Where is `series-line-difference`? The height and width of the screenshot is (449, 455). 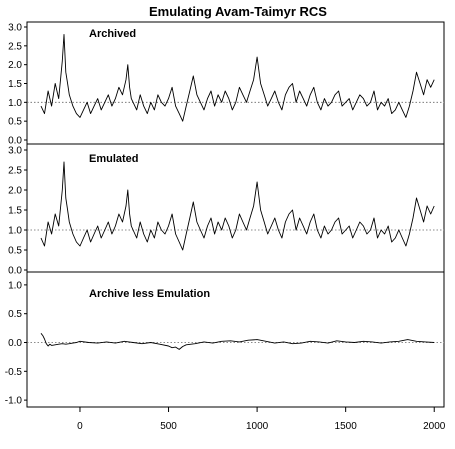
series-line-difference is located at coordinates (237, 341).